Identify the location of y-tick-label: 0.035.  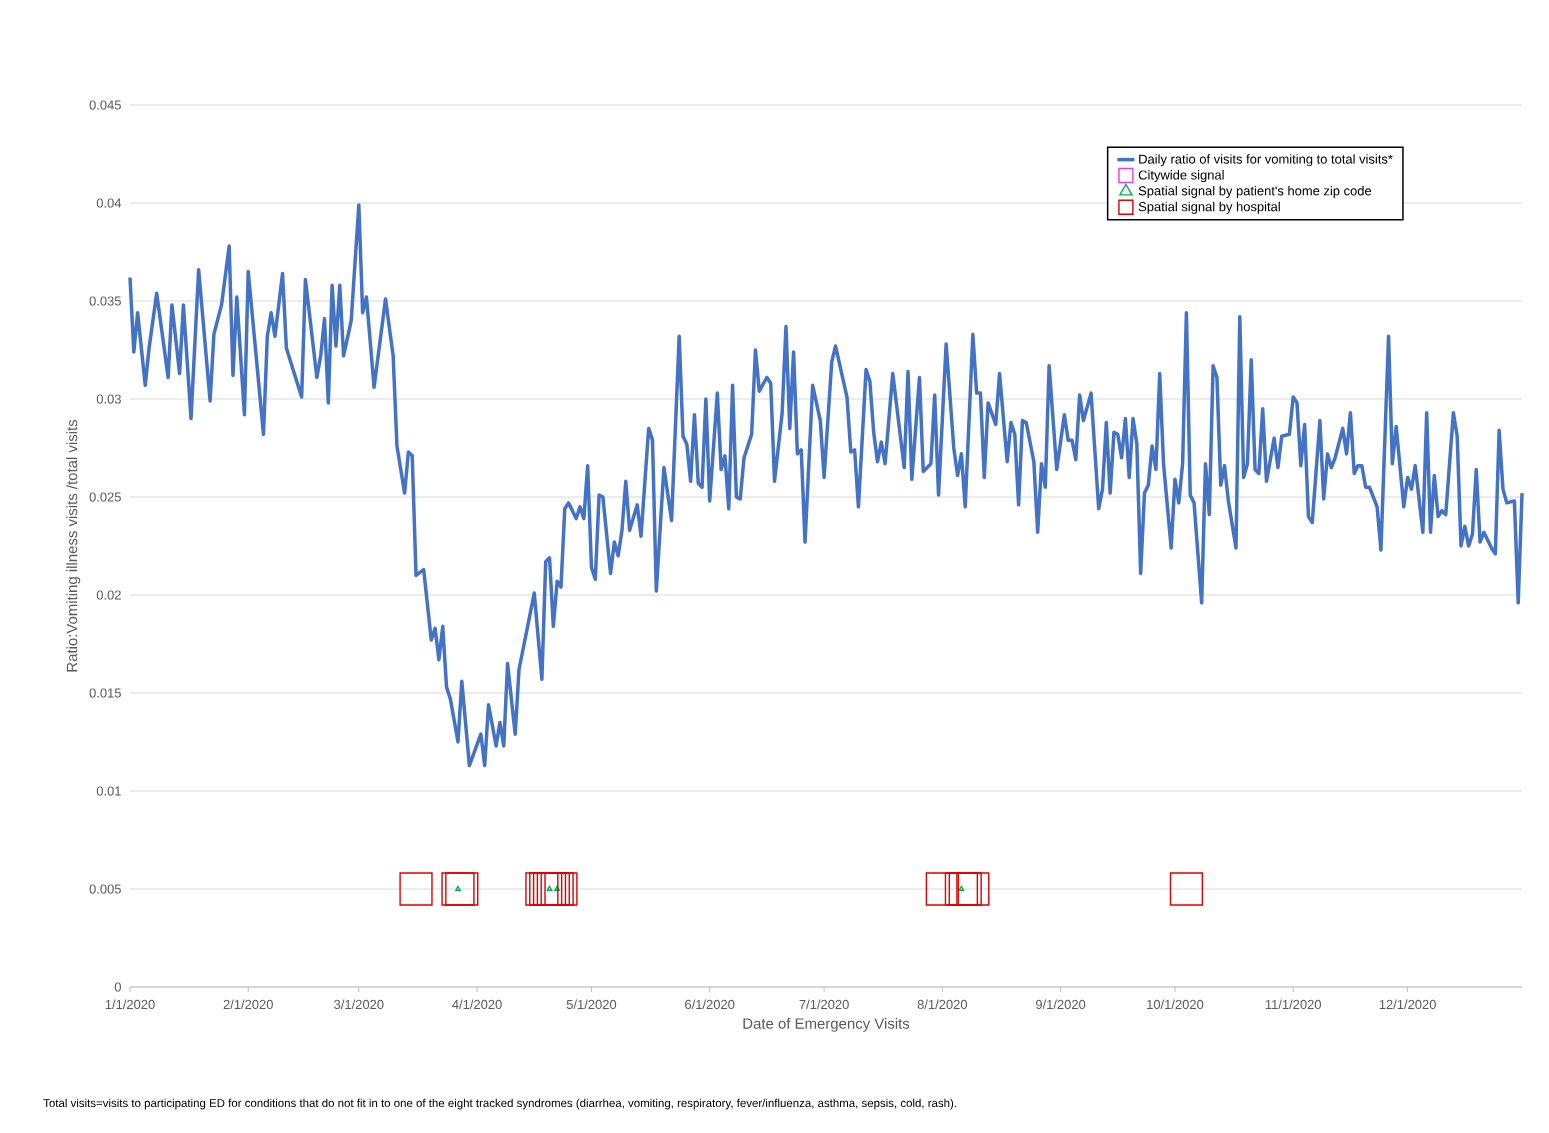
(105, 301).